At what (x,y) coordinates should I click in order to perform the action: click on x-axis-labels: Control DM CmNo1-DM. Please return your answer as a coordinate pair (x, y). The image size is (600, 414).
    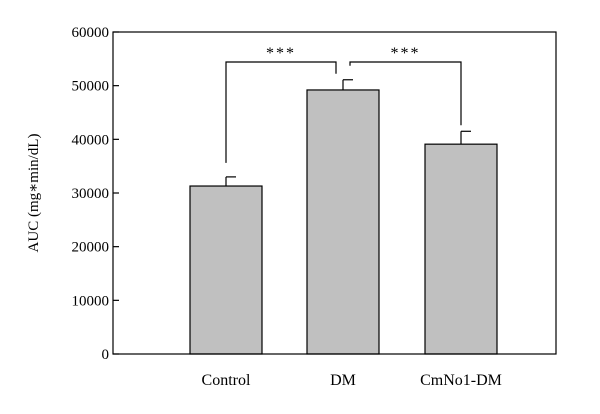
    Looking at the image, I should click on (352, 380).